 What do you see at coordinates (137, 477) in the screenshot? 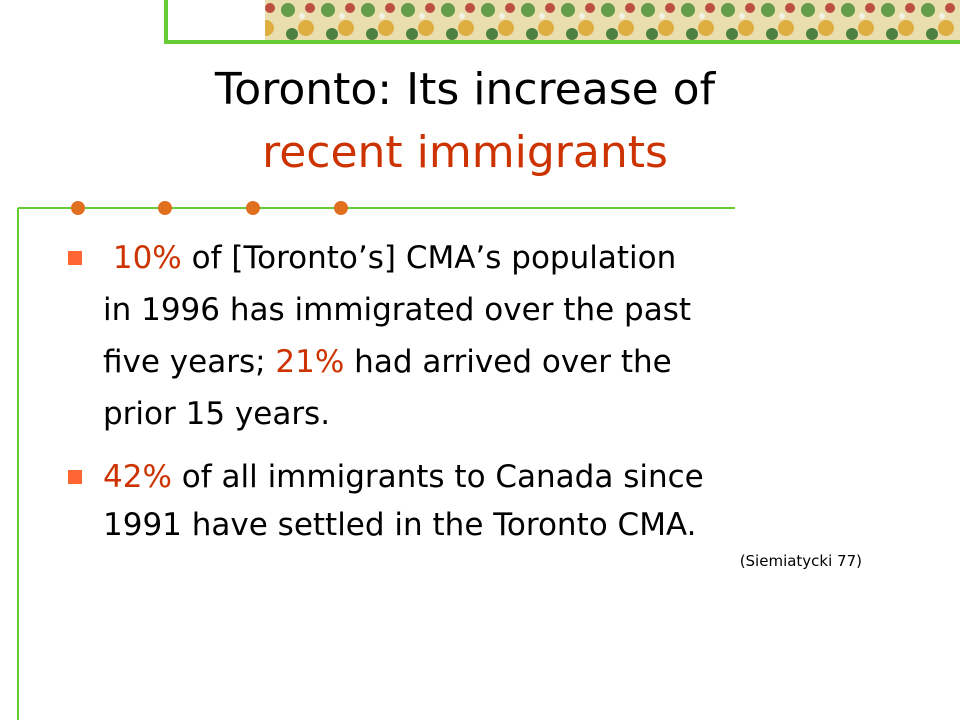
I see `highlighted-text: 42%` at bounding box center [137, 477].